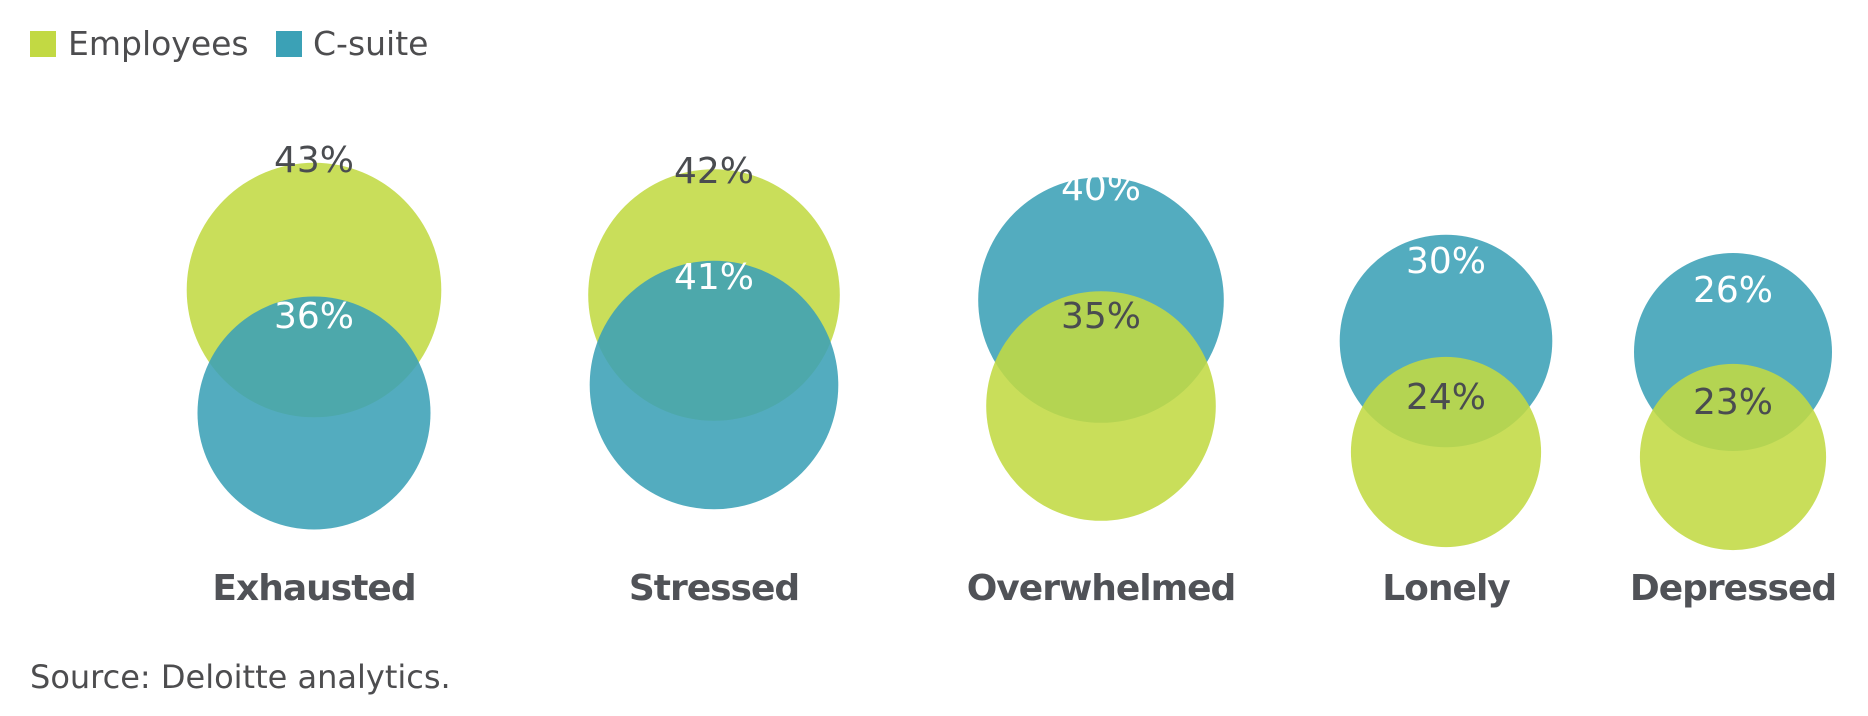 The height and width of the screenshot is (716, 1868). I want to click on data-label-employees-exhausted: 43%, so click(314, 160).